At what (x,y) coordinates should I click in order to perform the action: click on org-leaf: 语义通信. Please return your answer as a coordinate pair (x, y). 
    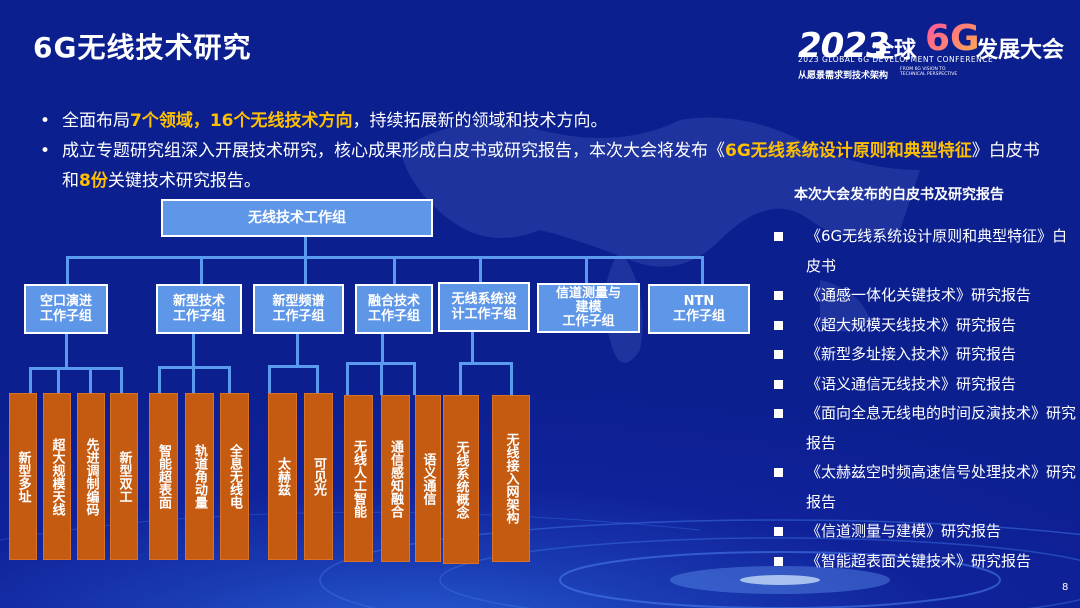
    Looking at the image, I should click on (428, 478).